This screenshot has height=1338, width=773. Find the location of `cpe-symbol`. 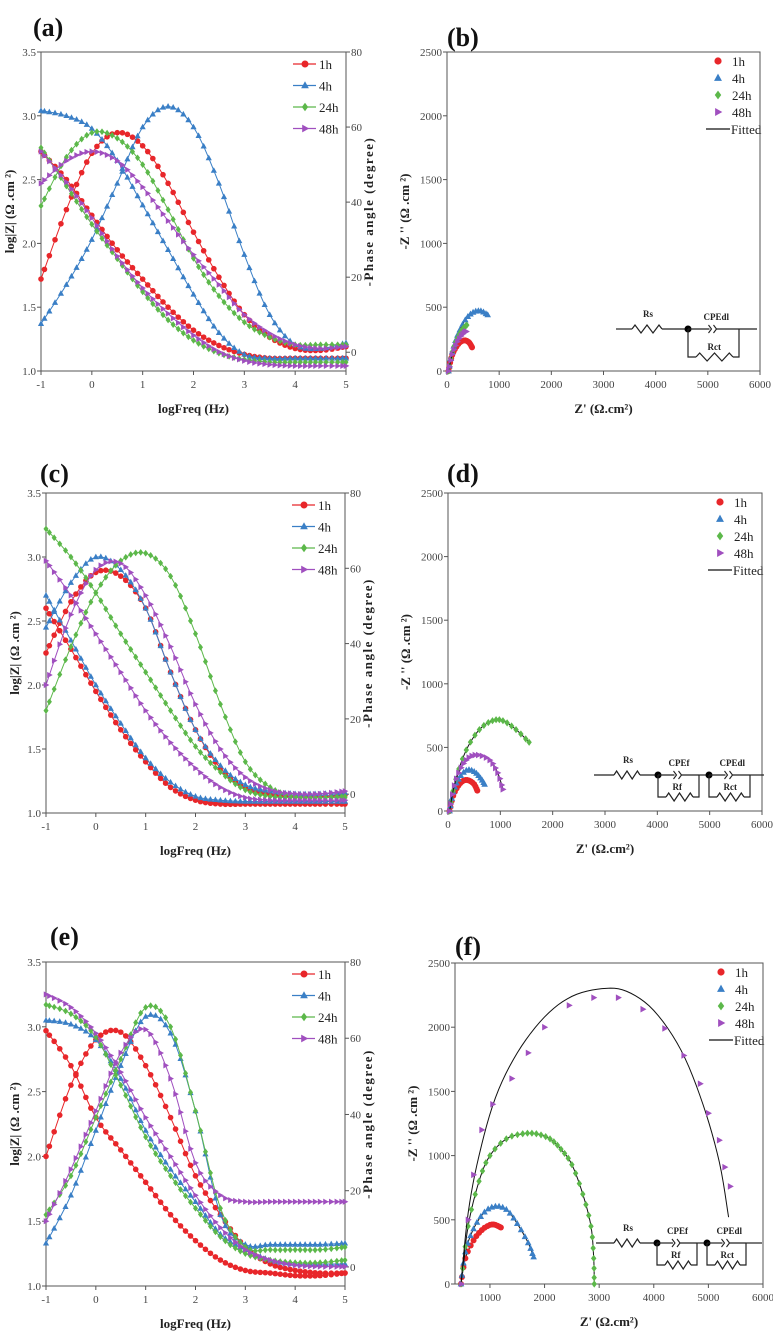

cpe-symbol is located at coordinates (713, 329).